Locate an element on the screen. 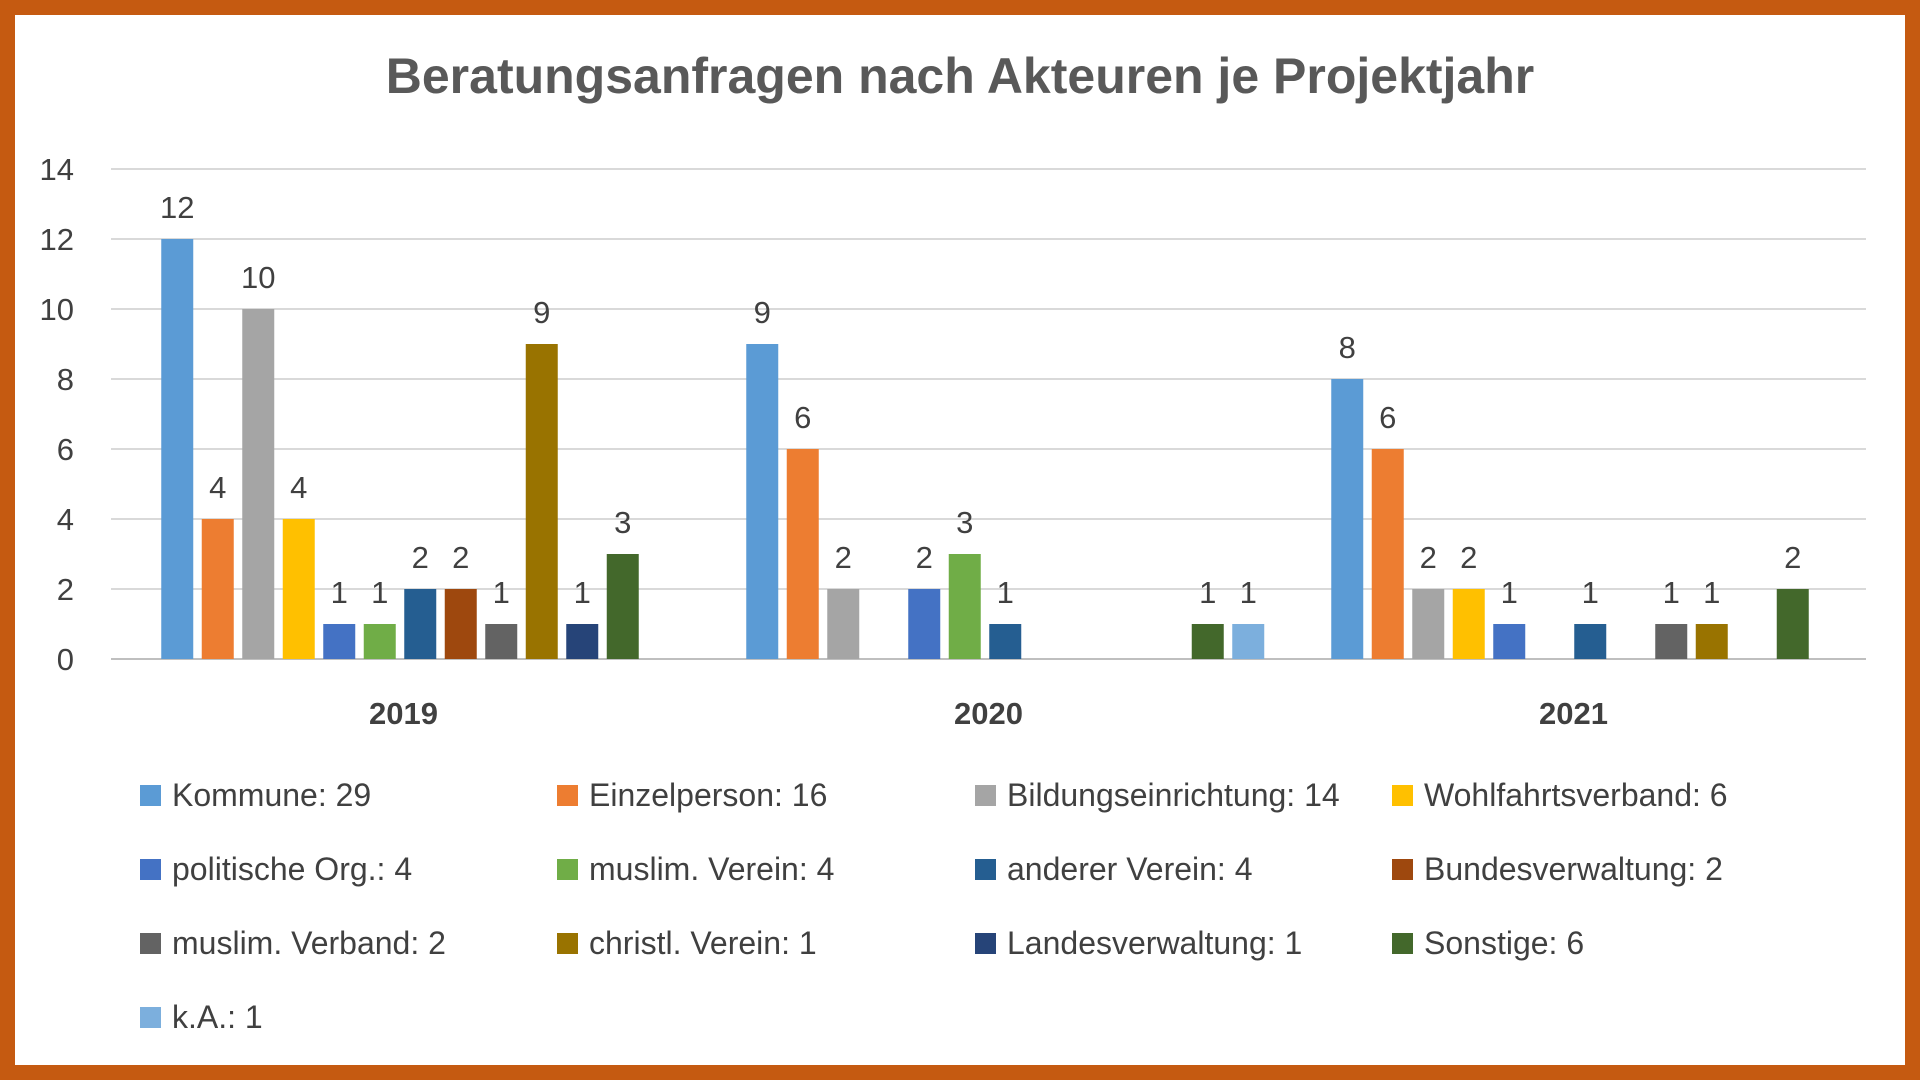  legend-label: anderer Verein: 4 is located at coordinates (1130, 869).